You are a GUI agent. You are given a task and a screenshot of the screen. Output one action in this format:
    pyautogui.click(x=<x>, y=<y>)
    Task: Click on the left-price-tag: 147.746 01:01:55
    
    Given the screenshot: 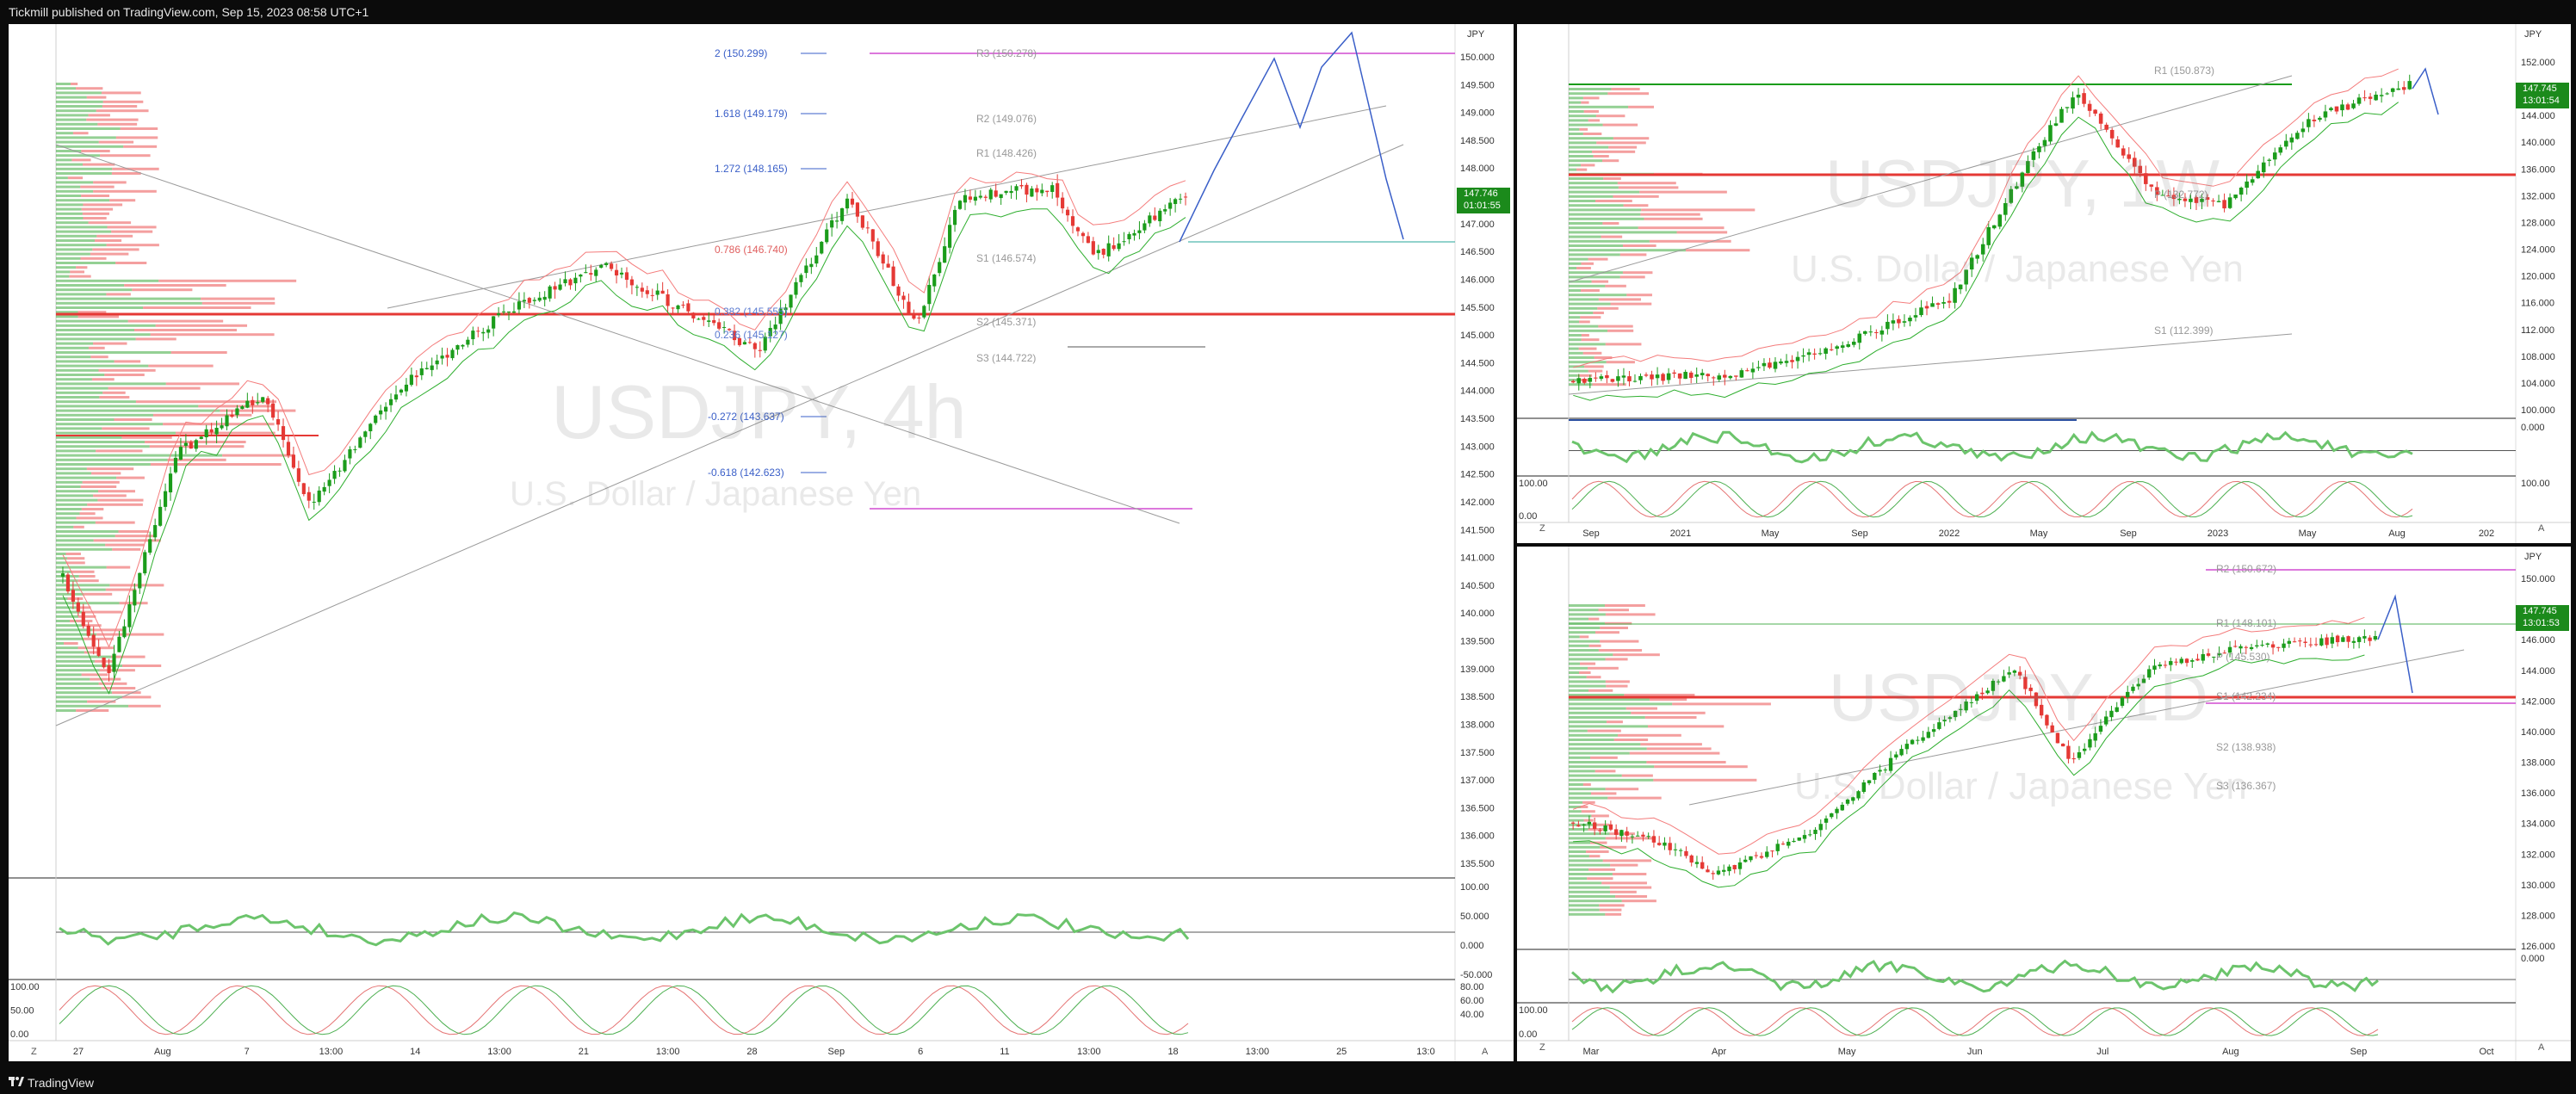 What is the action you would take?
    pyautogui.click(x=1483, y=200)
    